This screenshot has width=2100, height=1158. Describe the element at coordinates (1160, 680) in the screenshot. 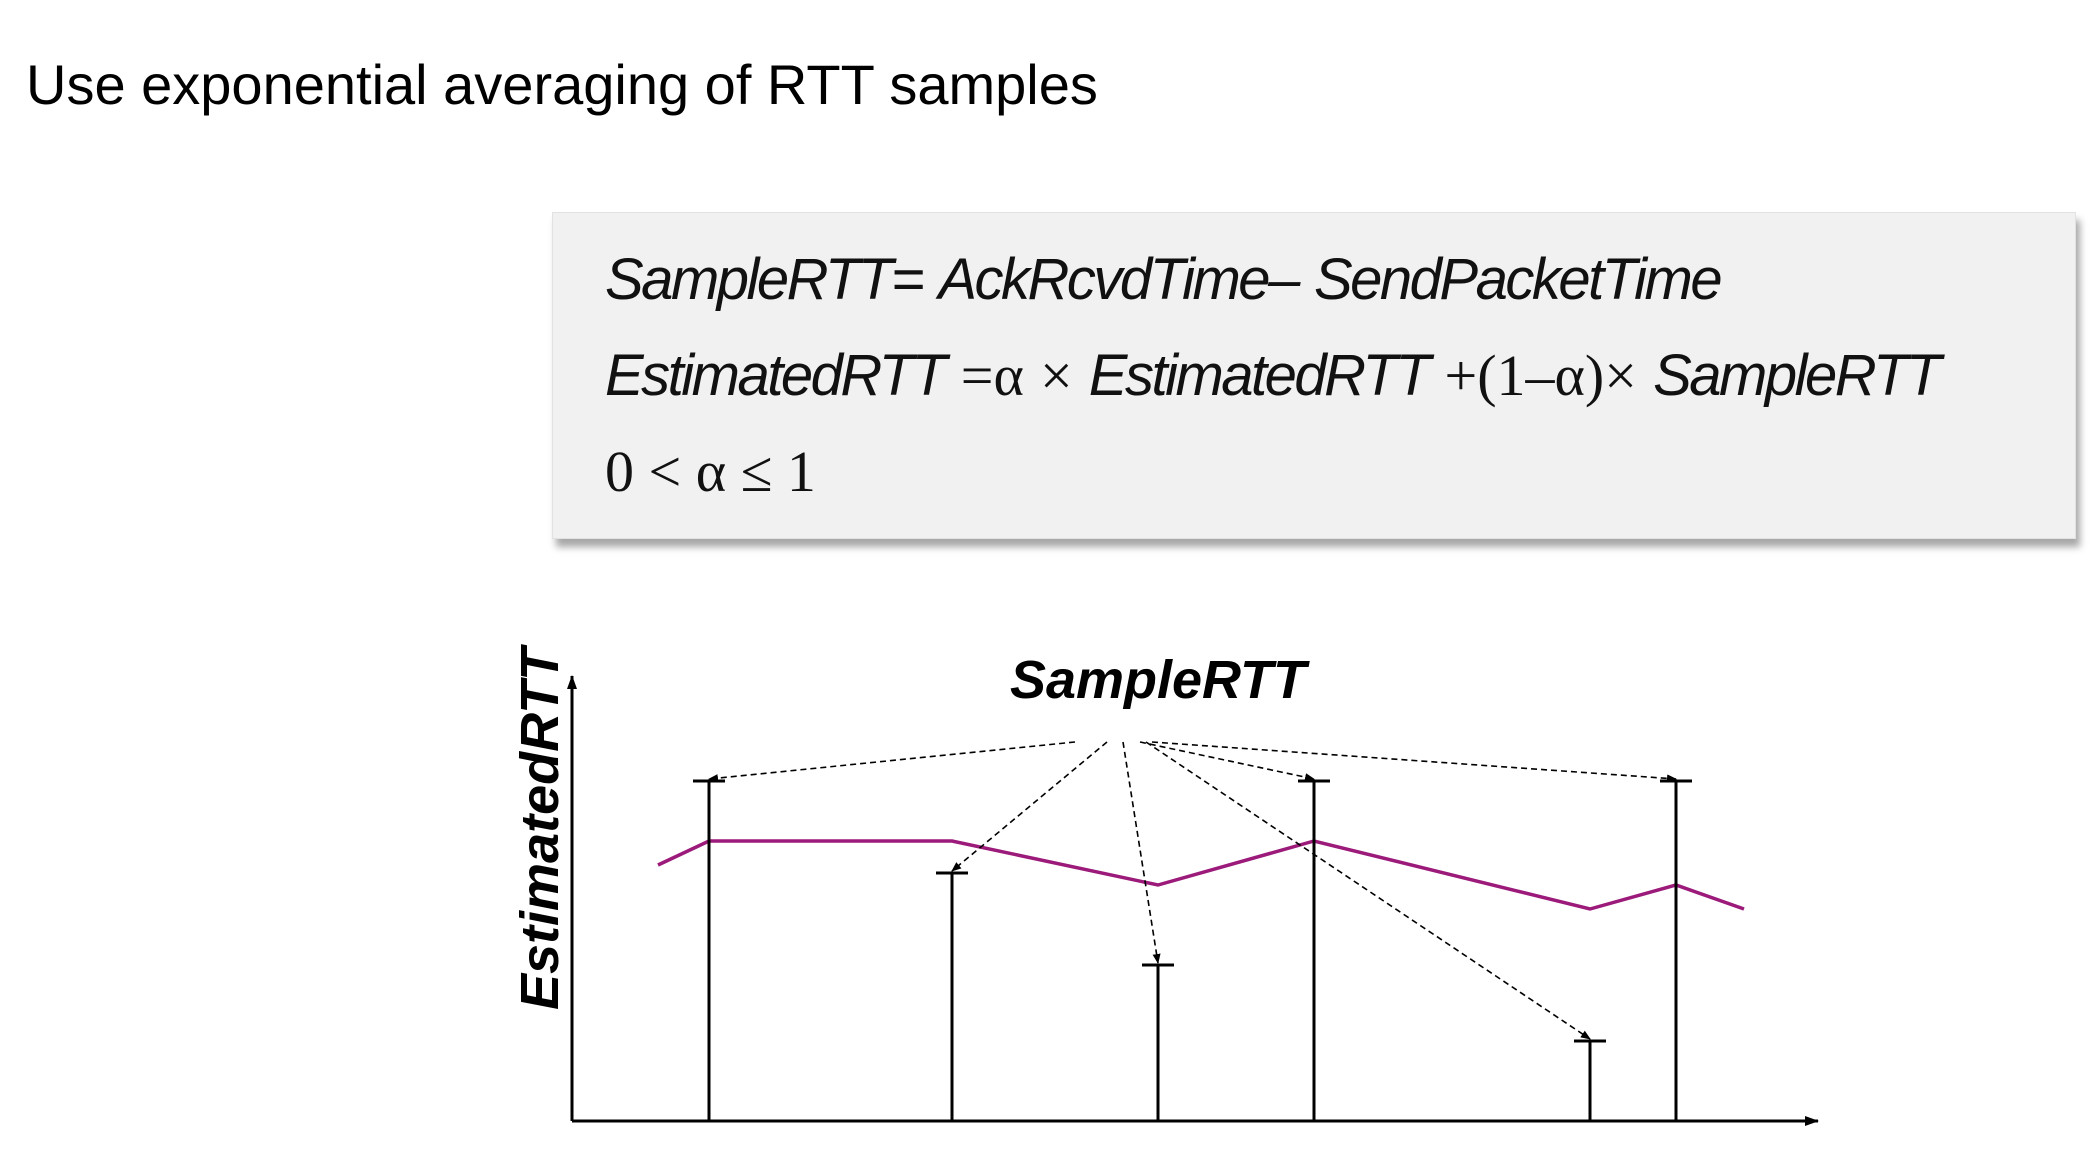

I see `sample-rtt-label: SampleRTT` at that location.